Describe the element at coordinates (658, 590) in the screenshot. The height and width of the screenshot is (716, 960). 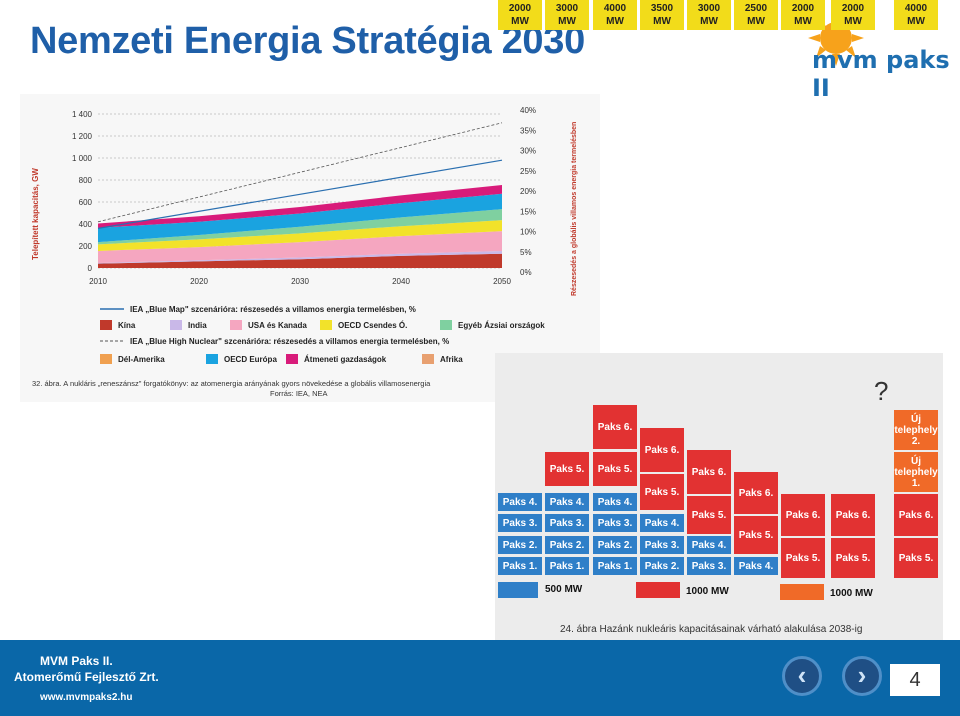
I see `legend-1000mw-swatch` at that location.